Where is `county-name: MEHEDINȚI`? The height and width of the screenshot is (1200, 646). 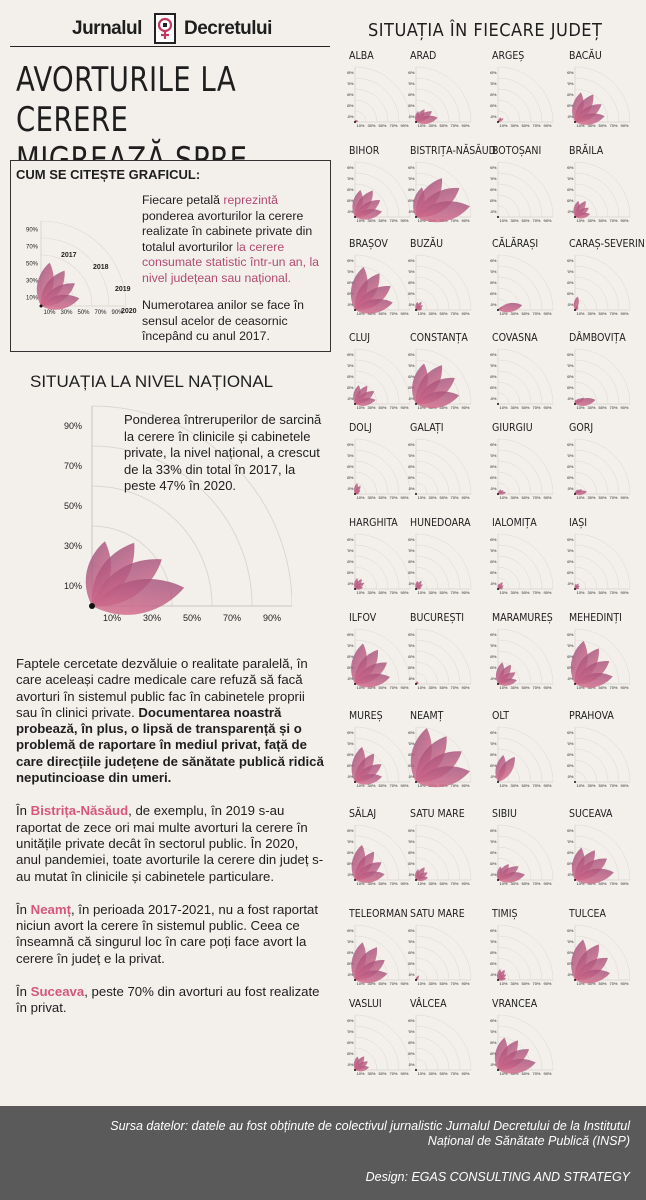 county-name: MEHEDINȚI is located at coordinates (595, 618).